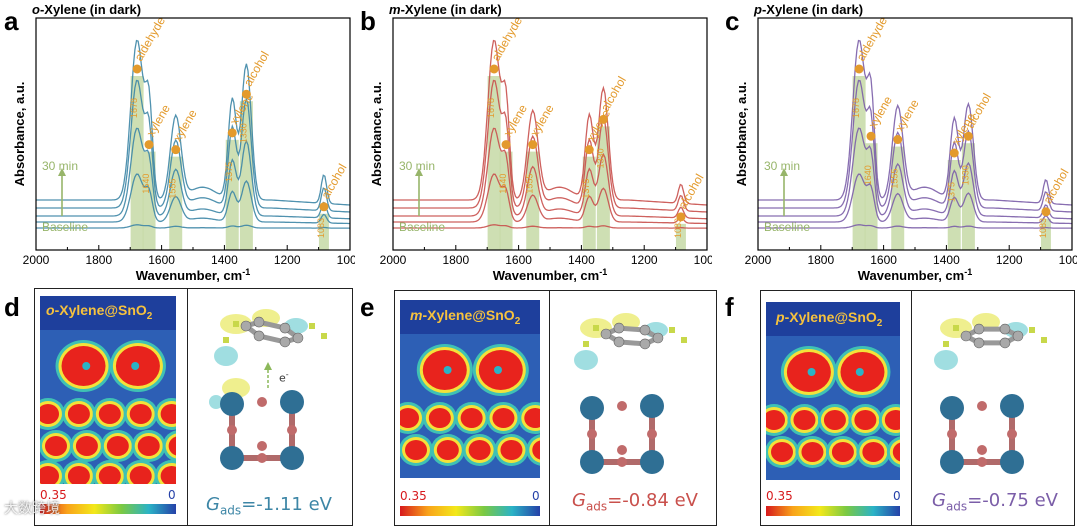 The width and height of the screenshot is (1080, 528). What do you see at coordinates (470, 511) in the screenshot?
I see `colorbar-e` at bounding box center [470, 511].